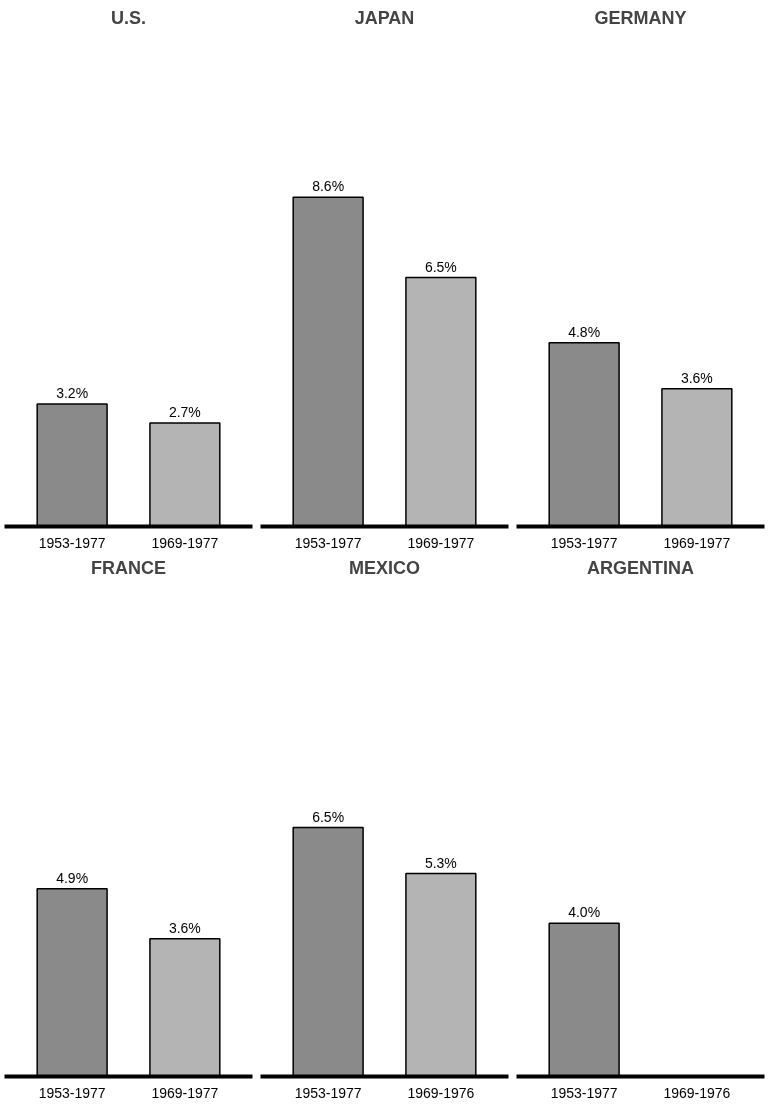  I want to click on chart-title: MEXICO, so click(385, 567).